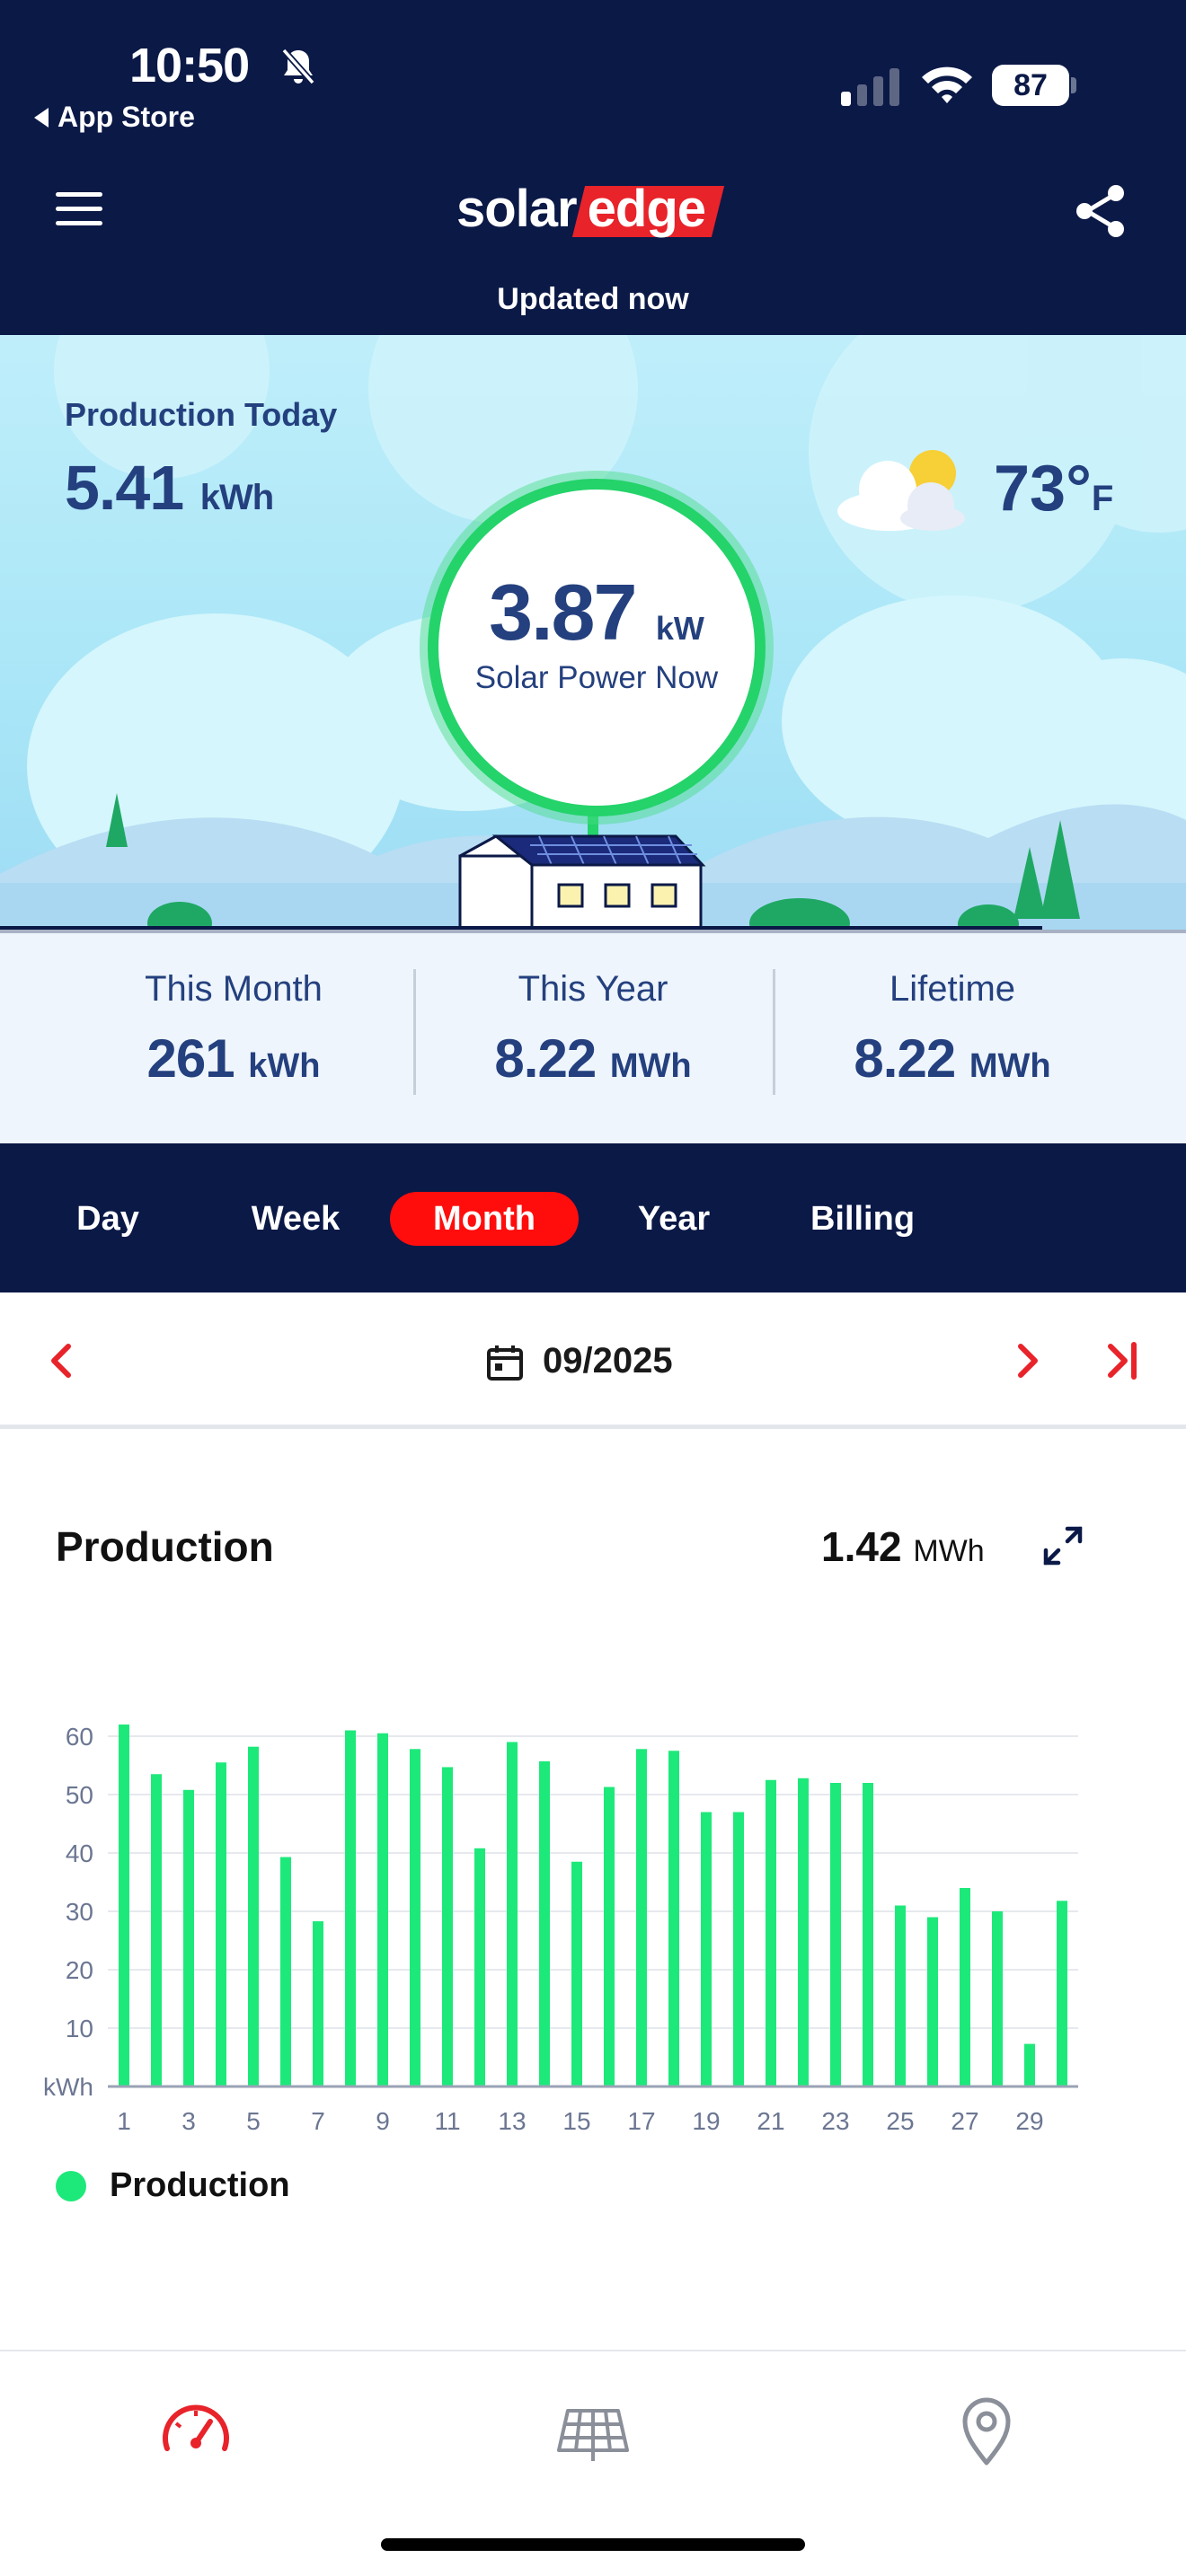 This screenshot has height=2576, width=1186. What do you see at coordinates (901, 490) in the screenshot?
I see `partly-cloudy-icon` at bounding box center [901, 490].